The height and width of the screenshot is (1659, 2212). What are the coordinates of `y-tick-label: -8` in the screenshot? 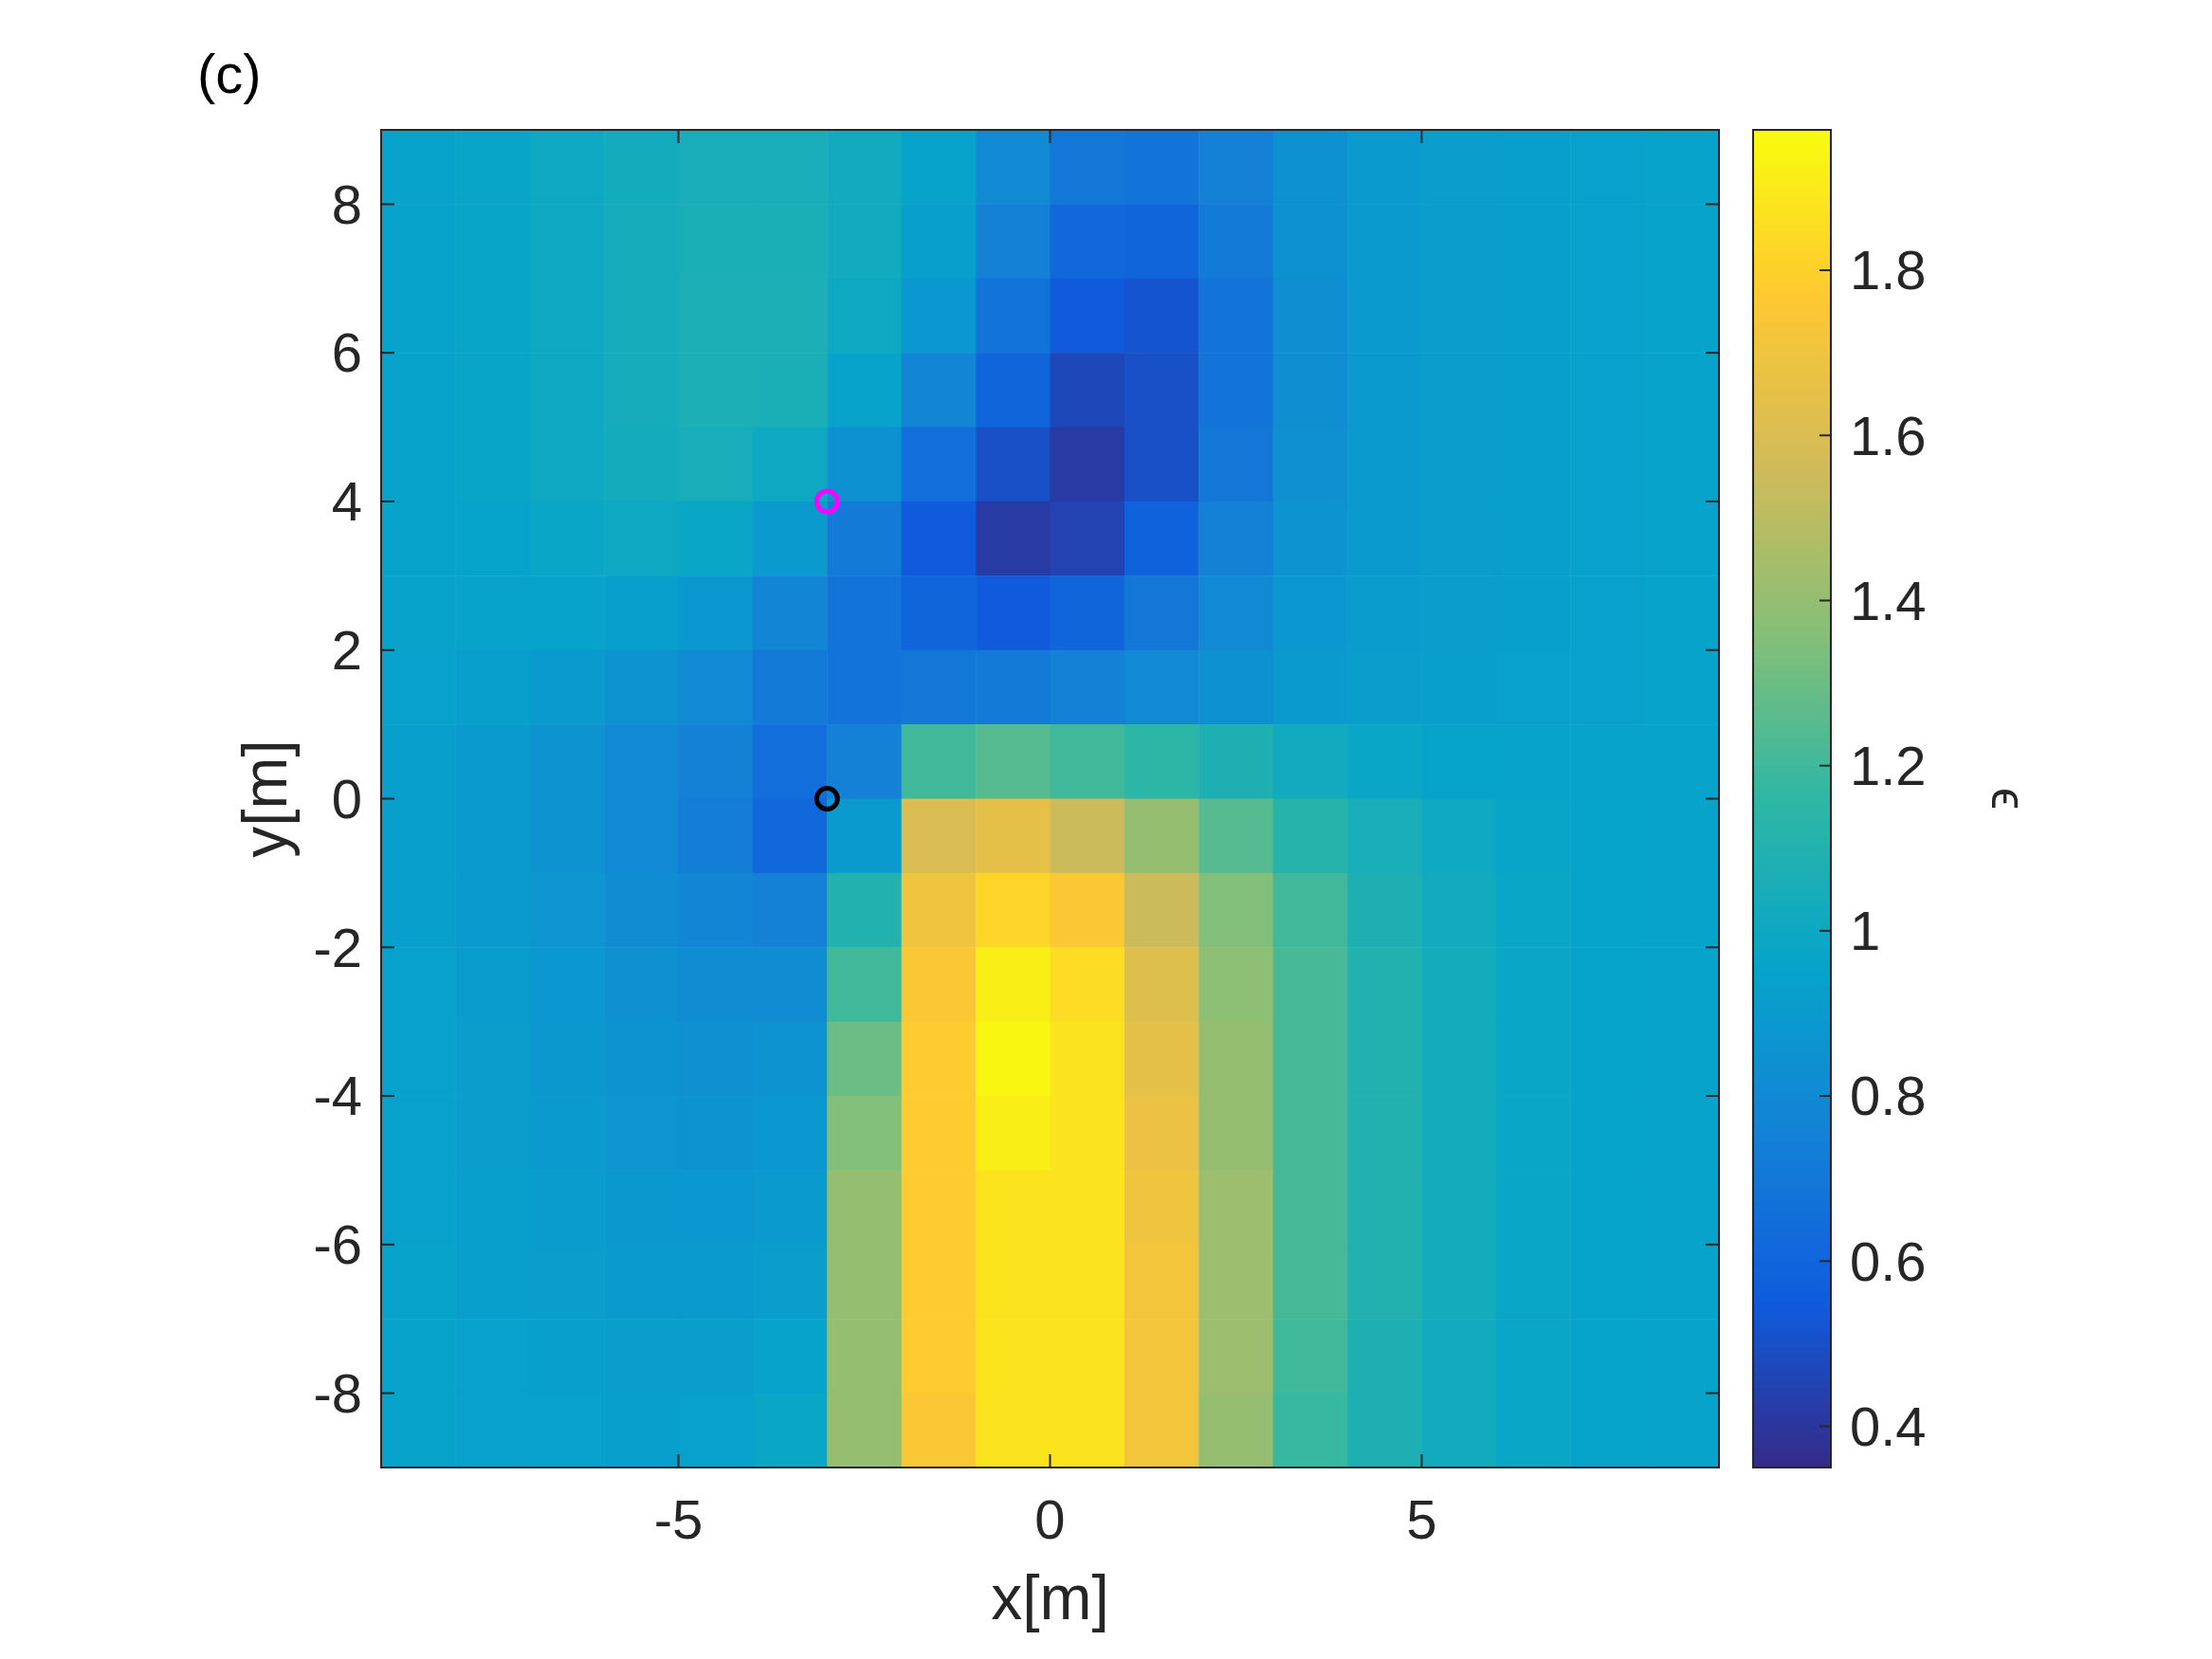 It's located at (337, 1392).